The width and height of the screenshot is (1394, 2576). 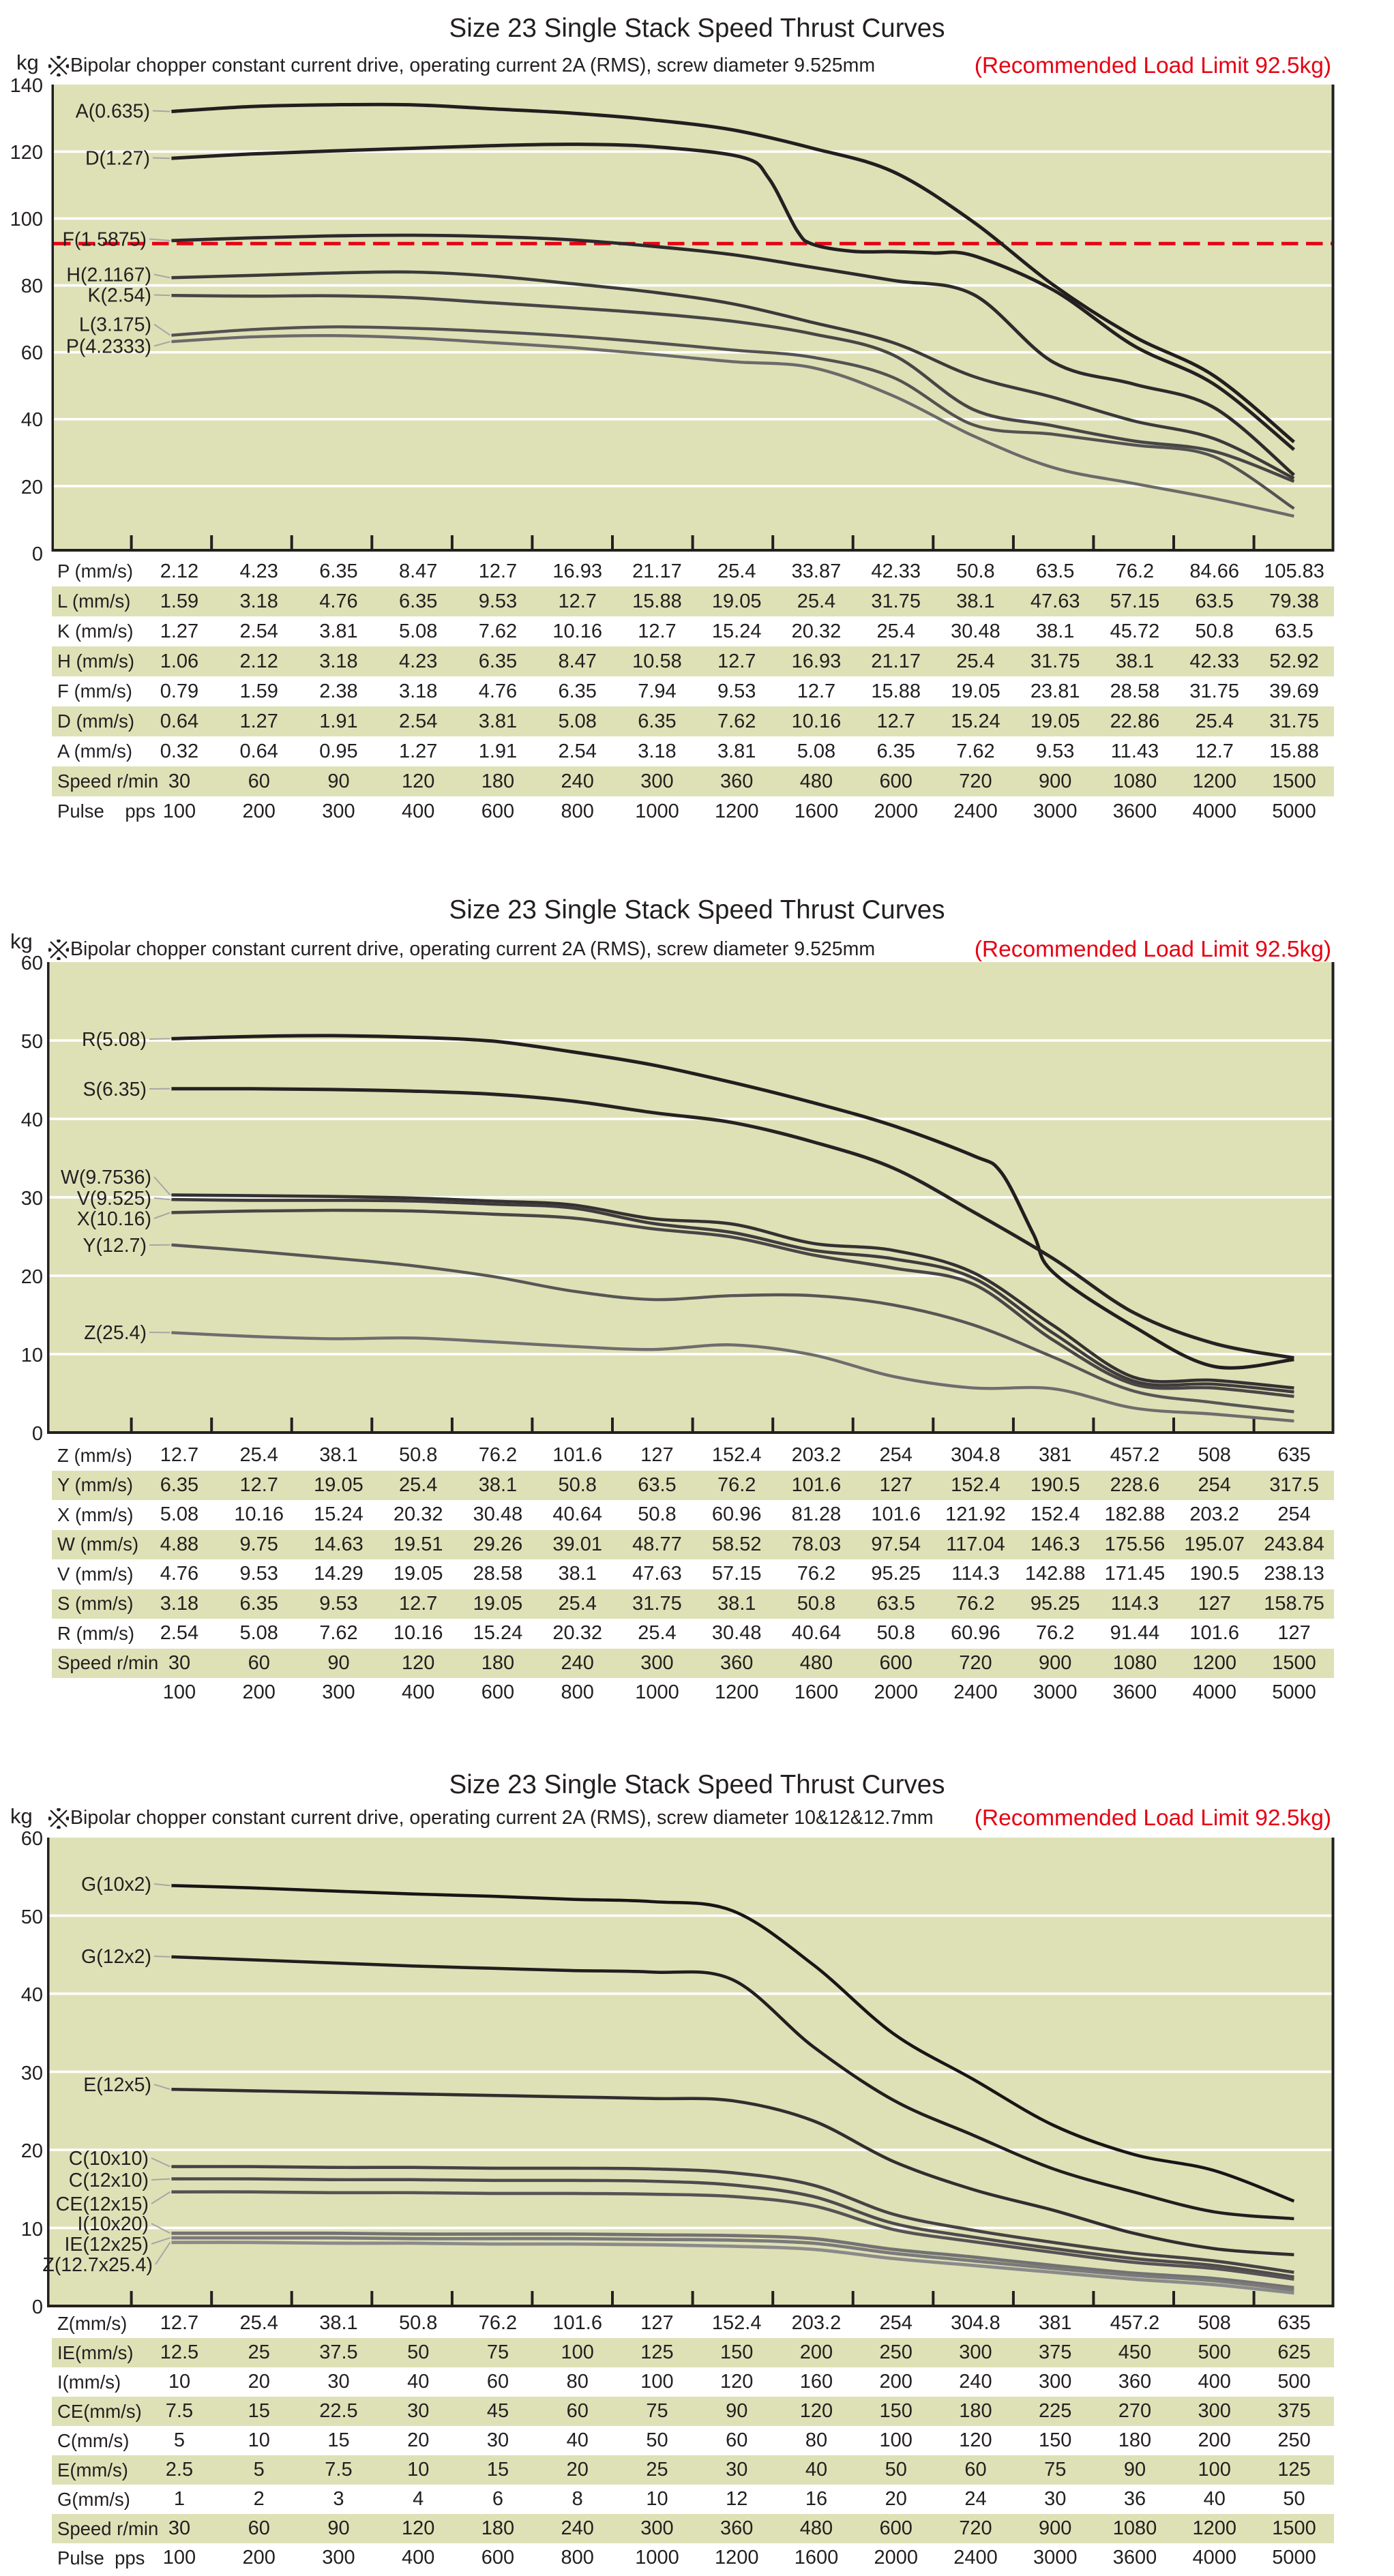 What do you see at coordinates (114, 1199) in the screenshot?
I see `svg-text: V(9.525)` at bounding box center [114, 1199].